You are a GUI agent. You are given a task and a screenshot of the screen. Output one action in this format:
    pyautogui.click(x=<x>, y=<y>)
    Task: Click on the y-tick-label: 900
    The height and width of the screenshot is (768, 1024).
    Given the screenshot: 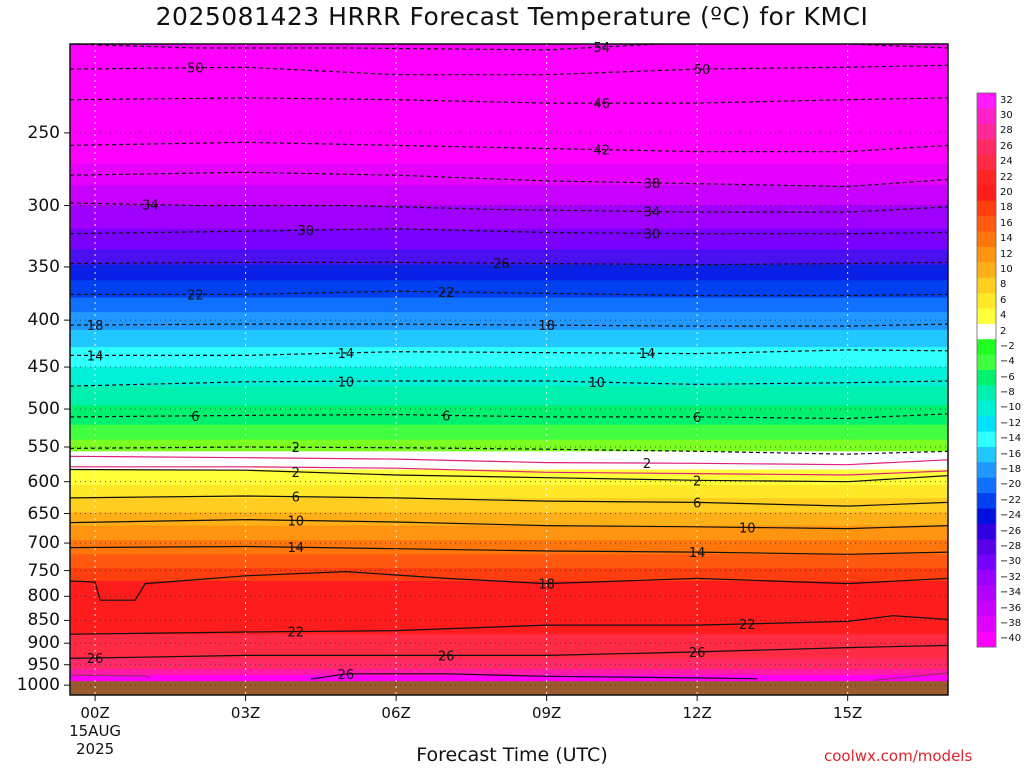 What is the action you would take?
    pyautogui.click(x=43, y=643)
    